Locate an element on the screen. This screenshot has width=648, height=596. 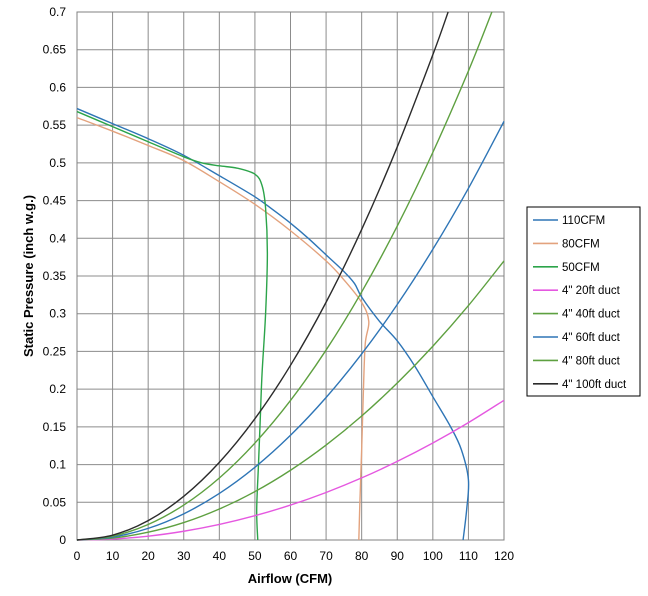
y-tick-label: 0.6 is located at coordinates (57, 87).